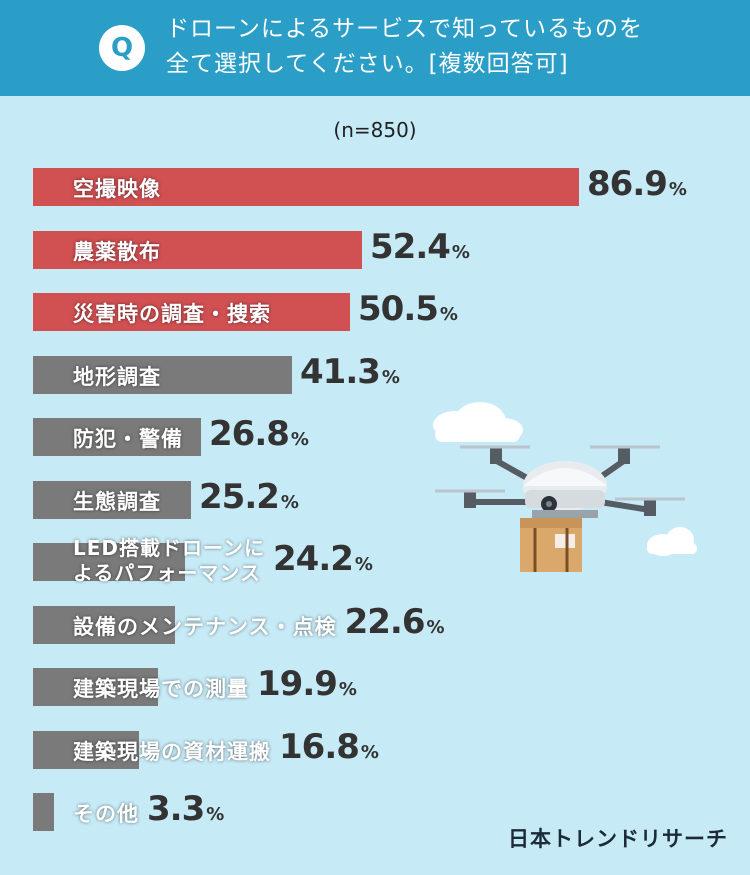 This screenshot has height=875, width=750. What do you see at coordinates (117, 376) in the screenshot?
I see `bar-label: 地形調査` at bounding box center [117, 376].